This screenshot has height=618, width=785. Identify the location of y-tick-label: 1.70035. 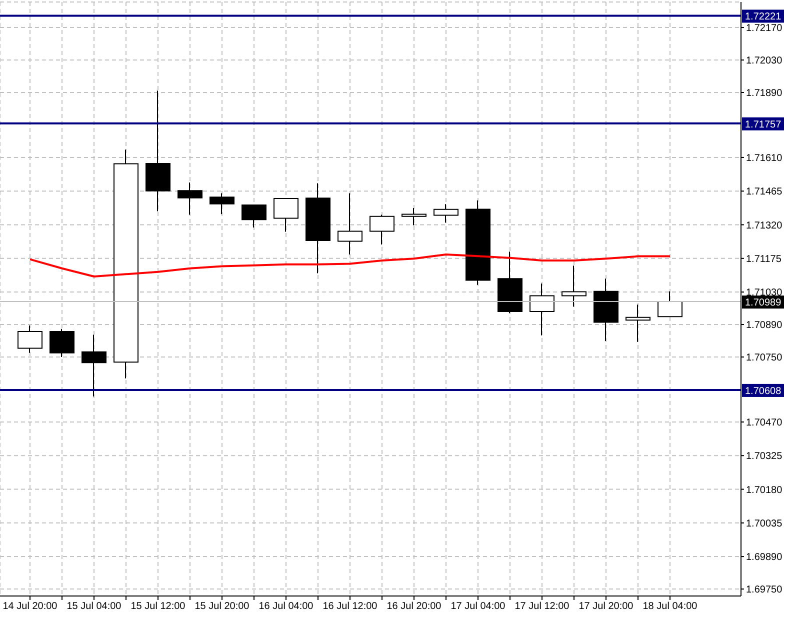
(764, 524).